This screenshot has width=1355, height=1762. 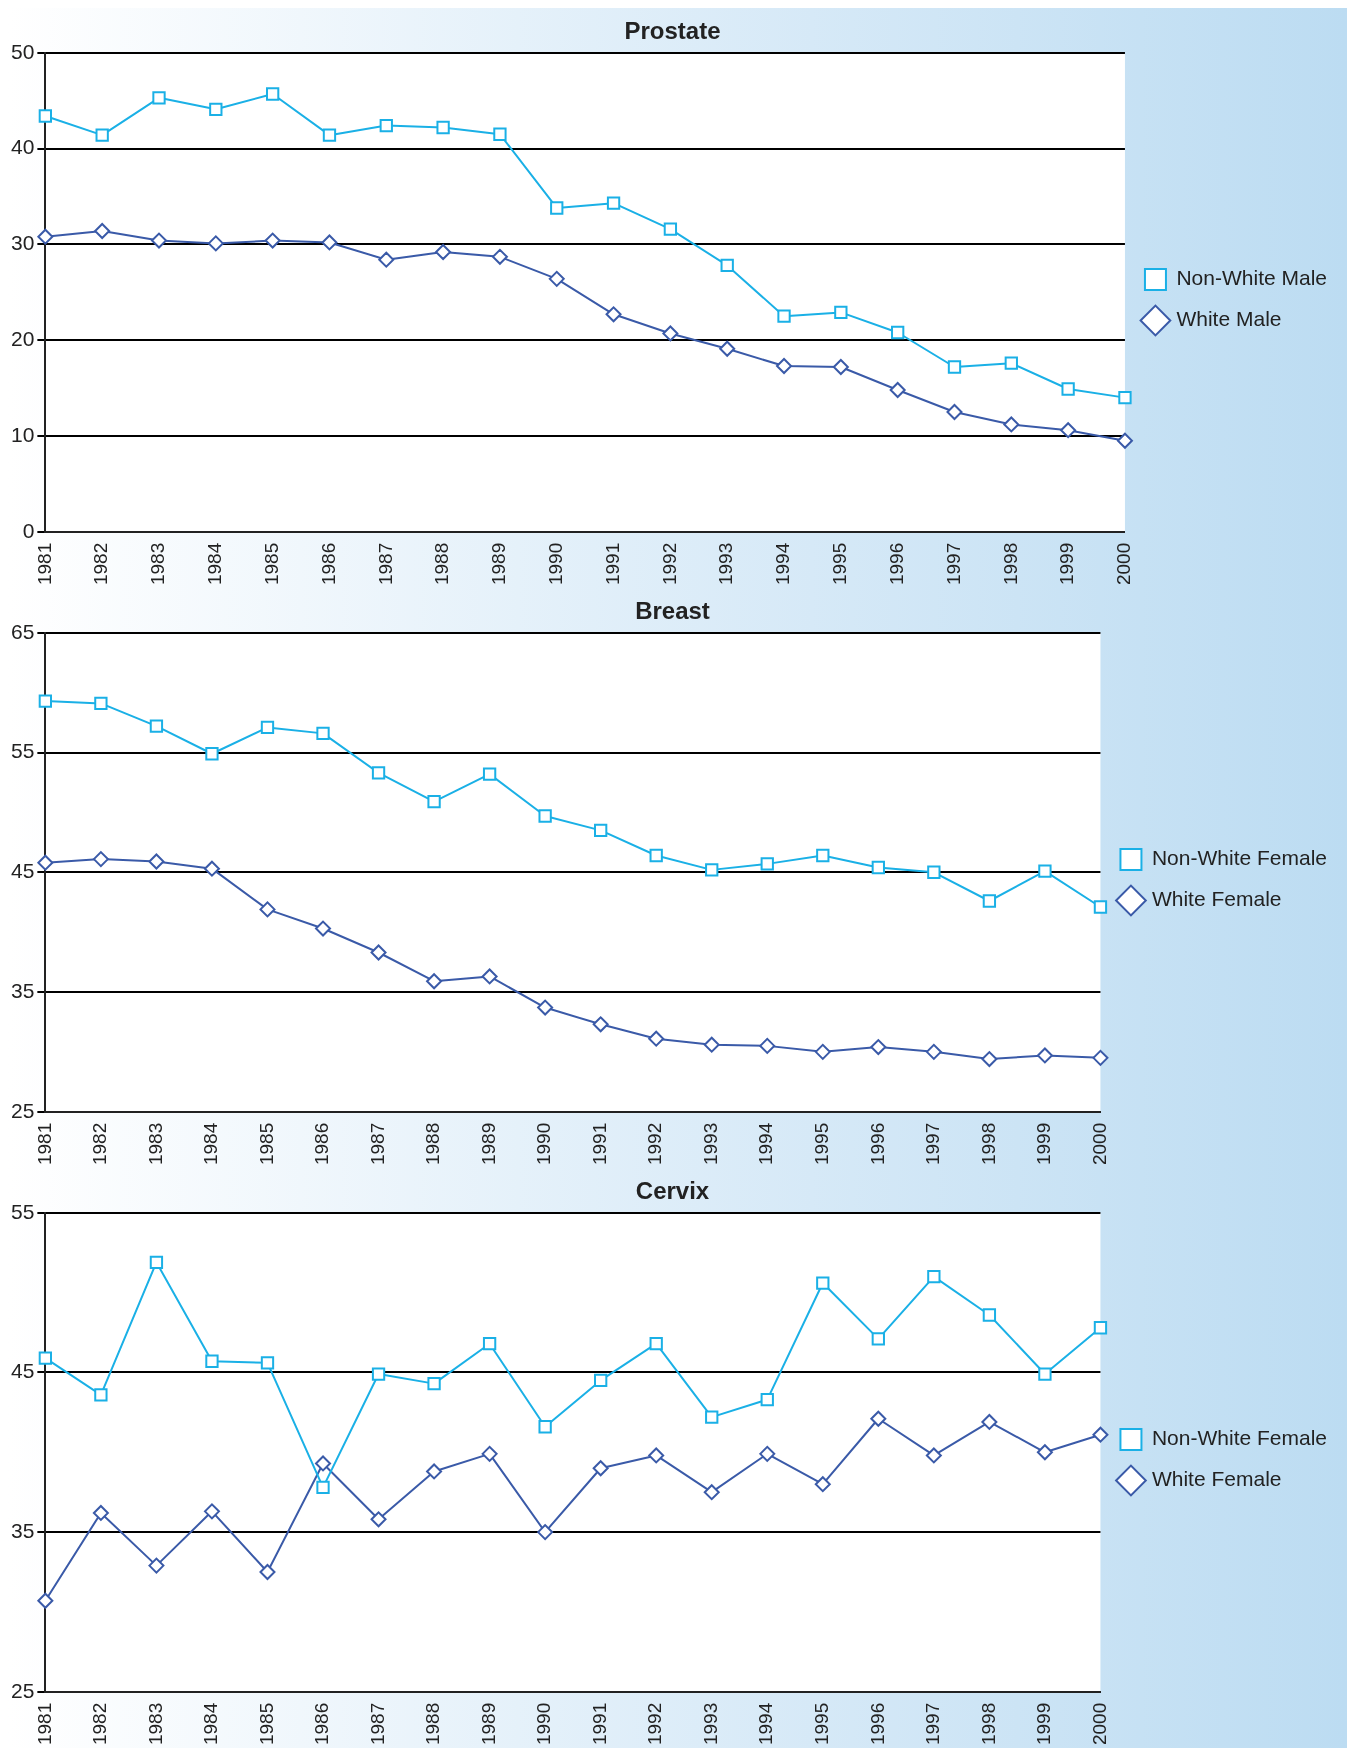 I want to click on x-tick-label: 1984, so click(x=215, y=564).